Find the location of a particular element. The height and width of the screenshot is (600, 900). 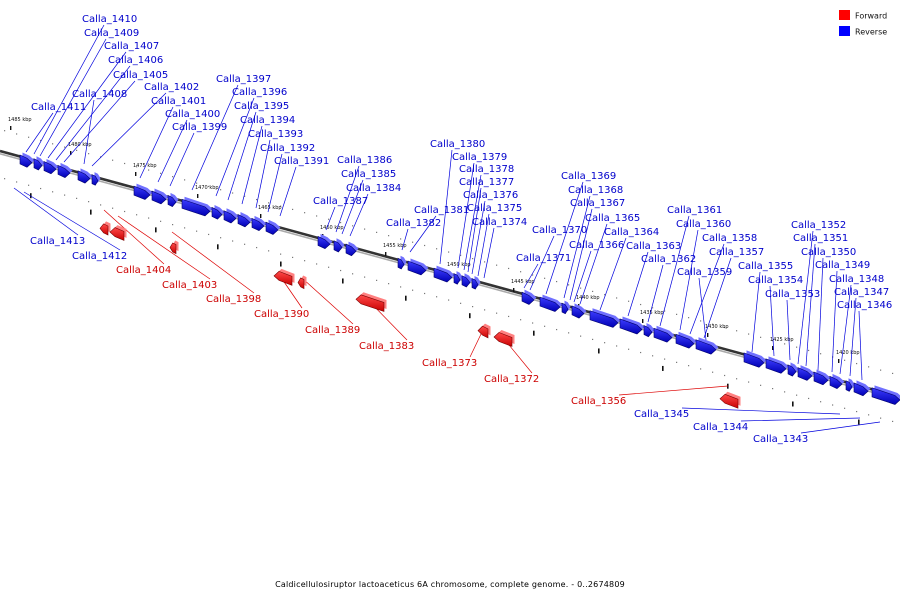

gene-label: Calla_1408 is located at coordinates (99, 94).